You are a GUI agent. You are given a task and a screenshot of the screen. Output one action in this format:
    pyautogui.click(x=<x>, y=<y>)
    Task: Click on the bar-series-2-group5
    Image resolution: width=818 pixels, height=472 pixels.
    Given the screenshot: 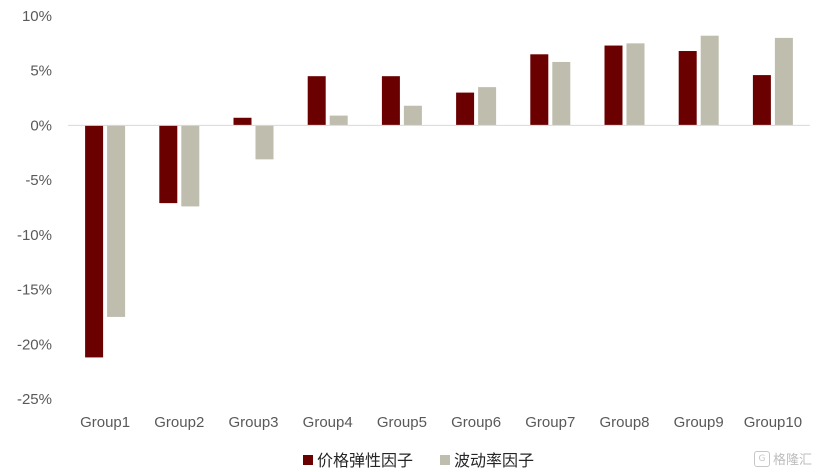 What is the action you would take?
    pyautogui.click(x=412, y=115)
    